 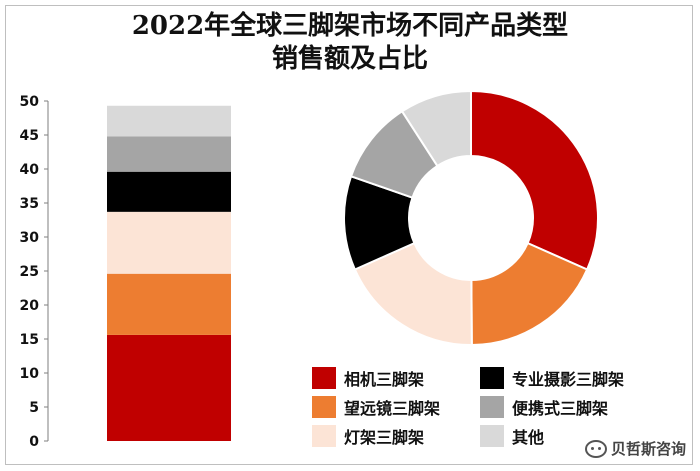 I want to click on legend-item-professional: 专业摄影三脚架, so click(x=552, y=378).